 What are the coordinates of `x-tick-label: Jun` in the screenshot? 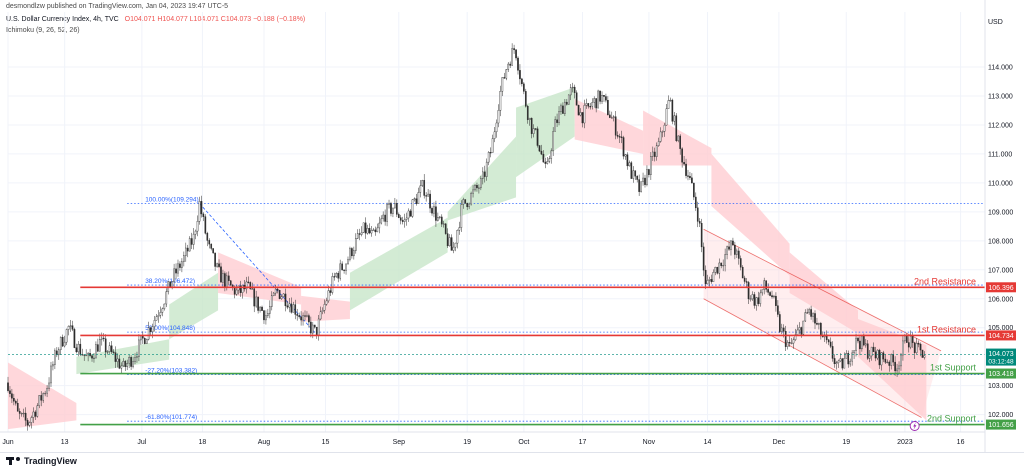 It's located at (7, 442).